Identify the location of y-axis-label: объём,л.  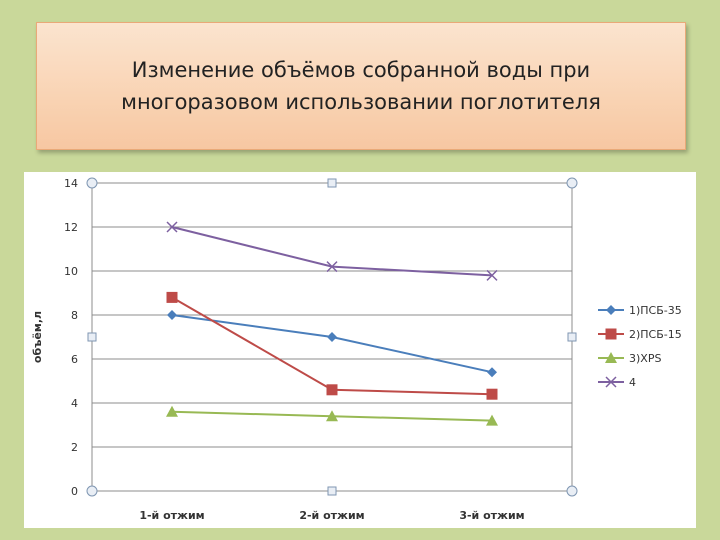
(37, 337).